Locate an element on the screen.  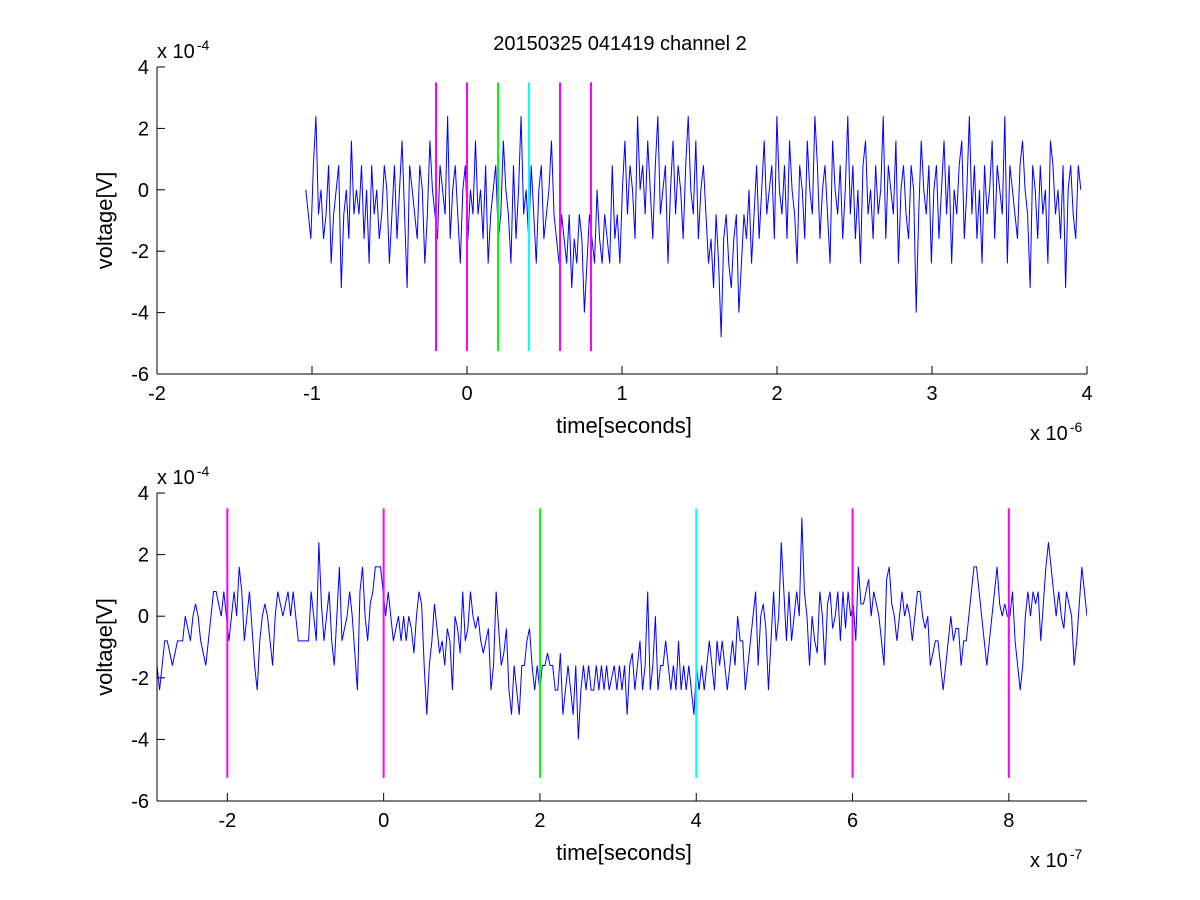
x-exponent-power: -7 is located at coordinates (1076, 854).